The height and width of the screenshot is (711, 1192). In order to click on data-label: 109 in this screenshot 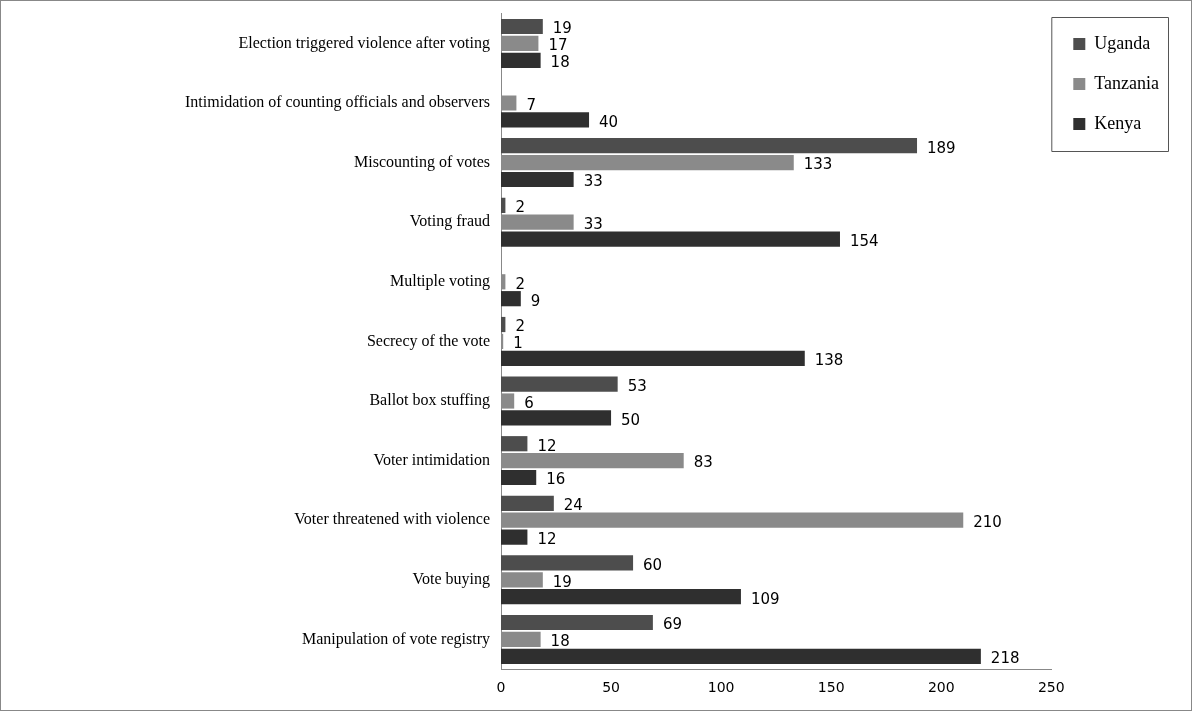, I will do `click(765, 598)`.